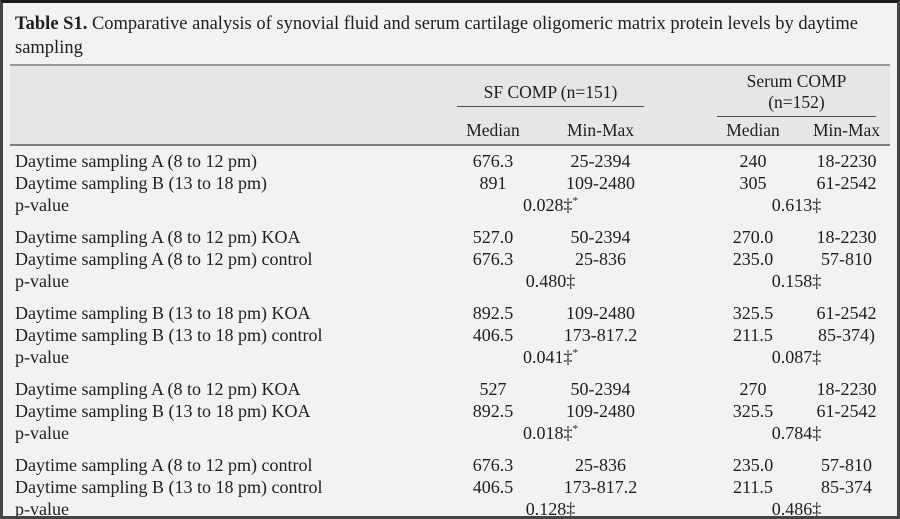  Describe the element at coordinates (136, 161) in the screenshot. I see `row-label: Daytime sampling A (8 to 12 pm)` at that location.